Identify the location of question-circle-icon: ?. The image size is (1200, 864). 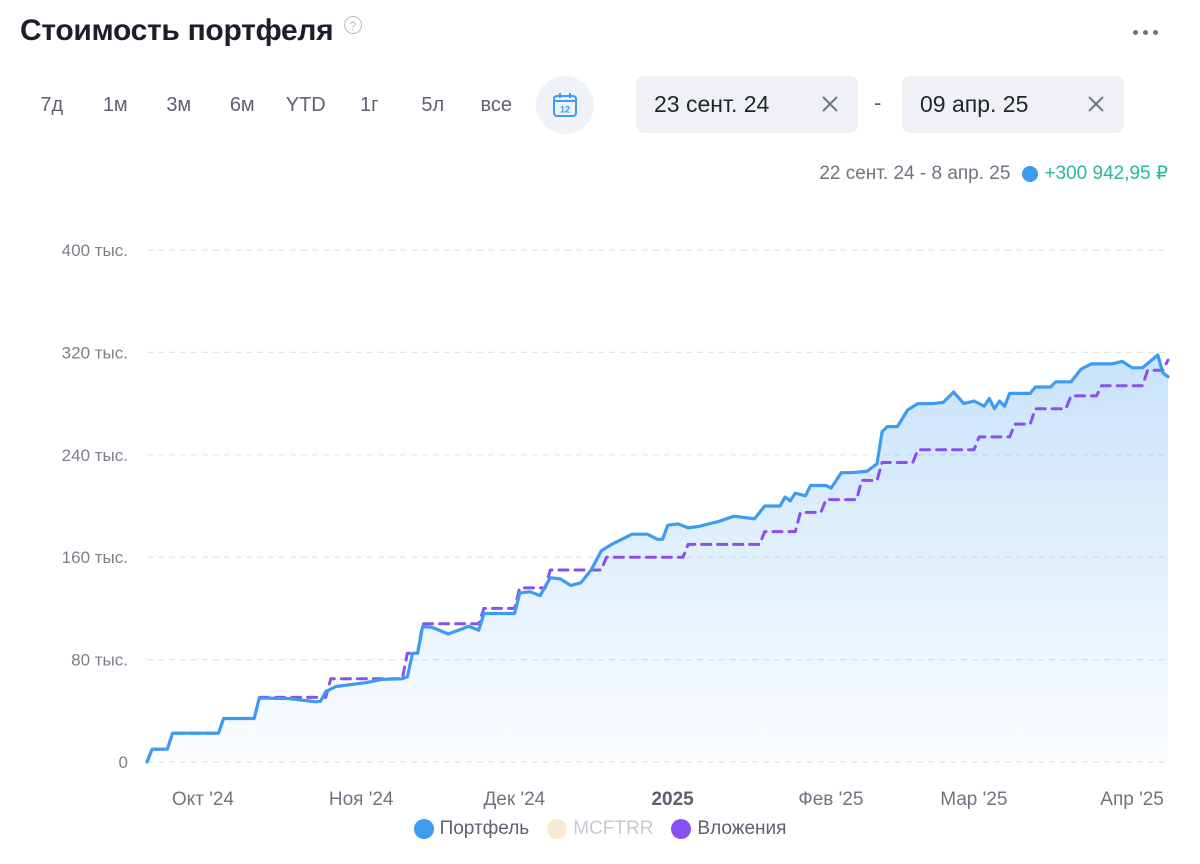
(352, 25).